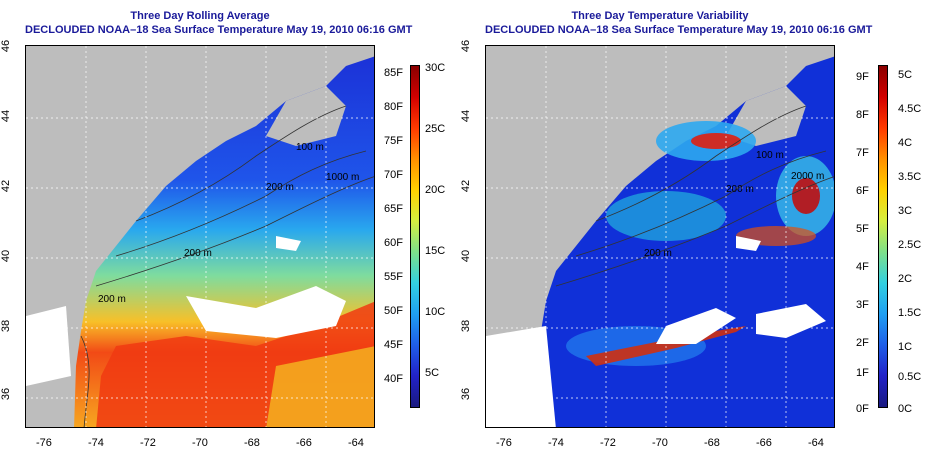 The width and height of the screenshot is (950, 475). Describe the element at coordinates (905, 211) in the screenshot. I see `right-cb-c: 3C` at that location.